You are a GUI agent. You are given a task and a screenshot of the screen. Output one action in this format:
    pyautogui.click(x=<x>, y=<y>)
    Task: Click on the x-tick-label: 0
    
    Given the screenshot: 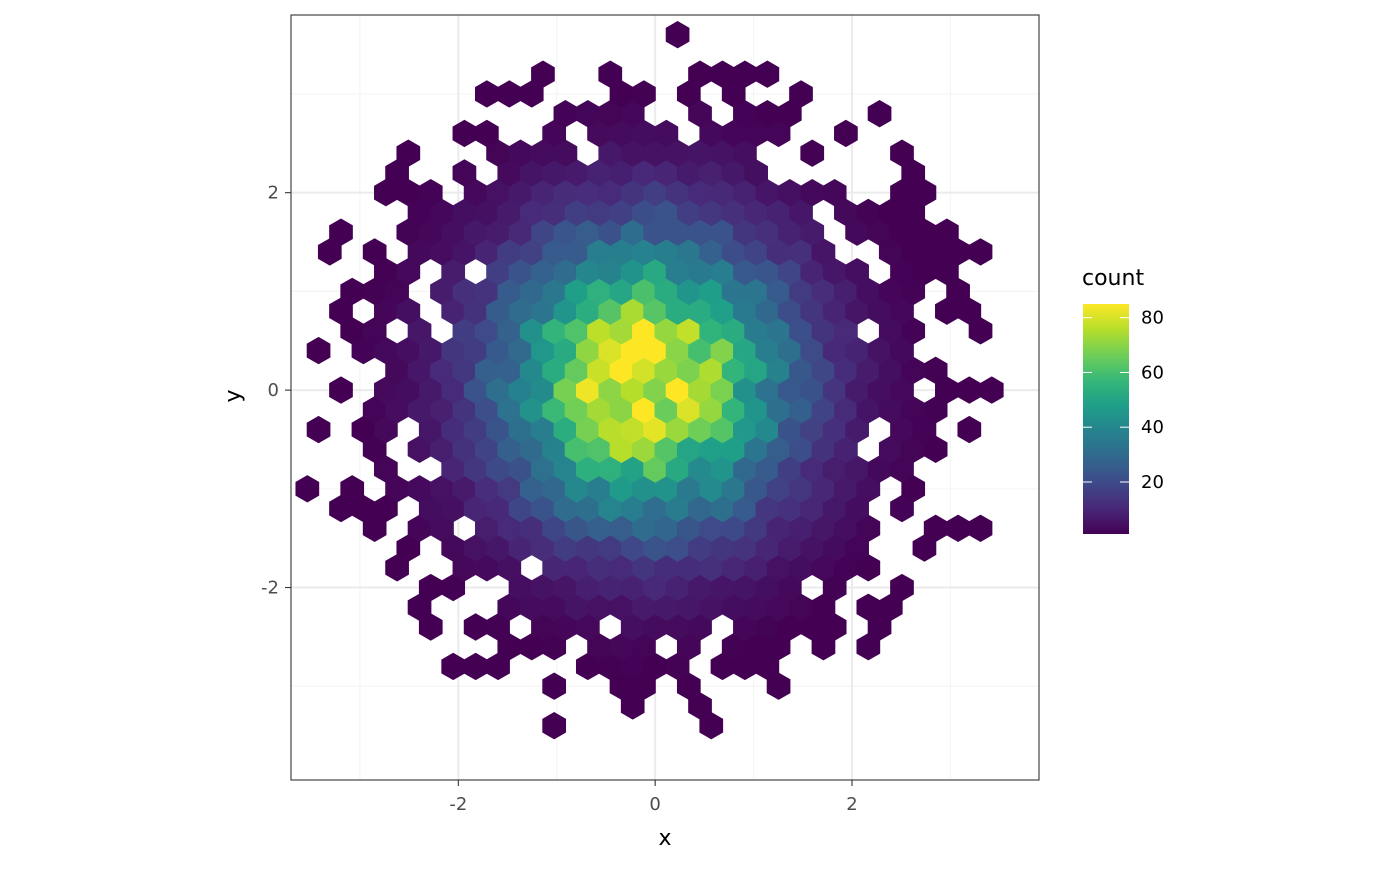 What is the action you would take?
    pyautogui.click(x=654, y=804)
    